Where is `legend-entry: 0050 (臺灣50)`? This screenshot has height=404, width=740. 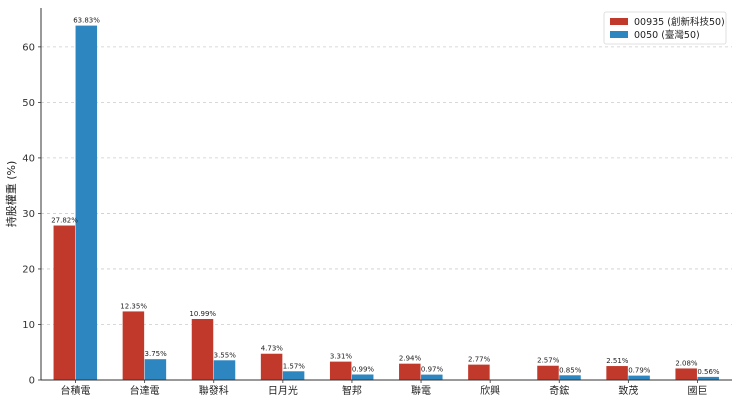
legend-entry: 0050 (臺灣50) is located at coordinates (667, 35).